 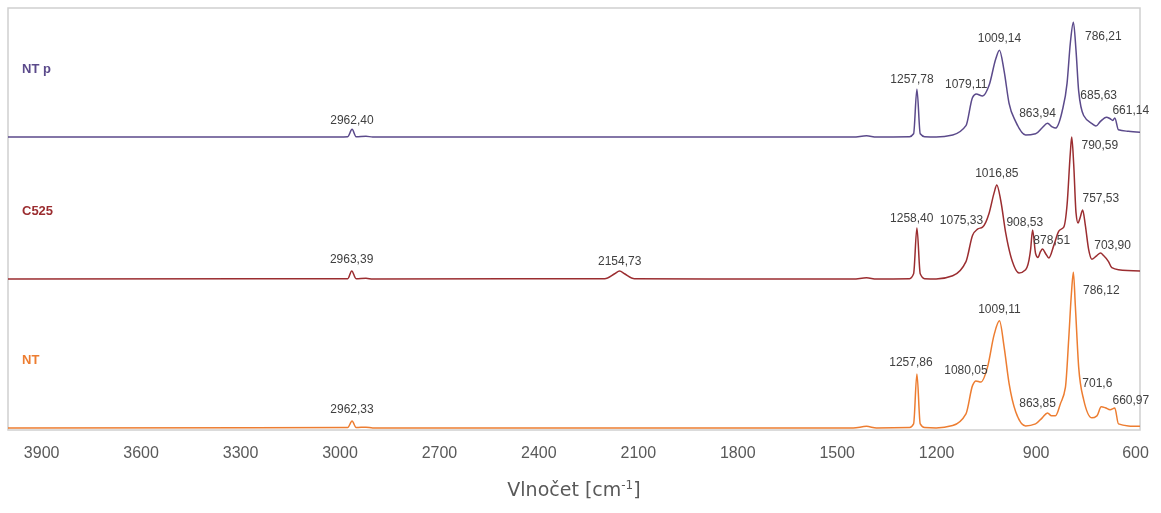 I want to click on x-tick-label: 600, so click(x=1135, y=452).